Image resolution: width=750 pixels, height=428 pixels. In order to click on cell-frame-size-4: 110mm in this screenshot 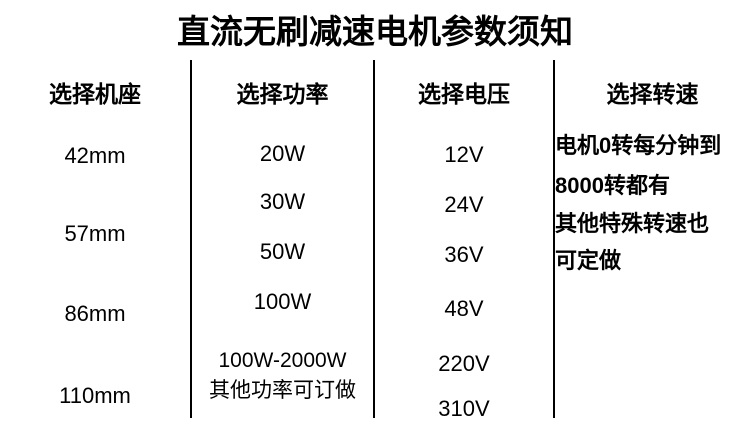, I will do `click(95, 395)`.